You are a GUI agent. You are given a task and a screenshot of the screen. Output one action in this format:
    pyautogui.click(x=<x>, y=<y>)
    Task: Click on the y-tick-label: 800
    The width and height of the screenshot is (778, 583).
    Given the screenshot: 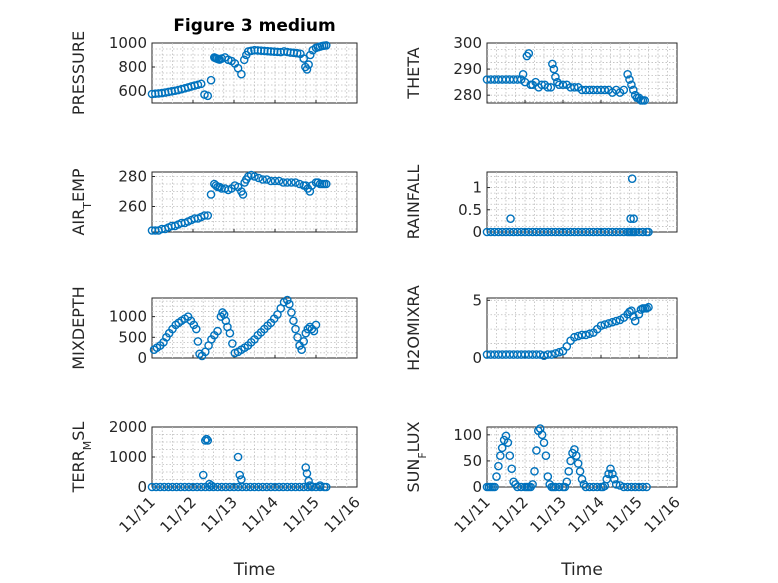 What is the action you would take?
    pyautogui.click(x=132, y=67)
    